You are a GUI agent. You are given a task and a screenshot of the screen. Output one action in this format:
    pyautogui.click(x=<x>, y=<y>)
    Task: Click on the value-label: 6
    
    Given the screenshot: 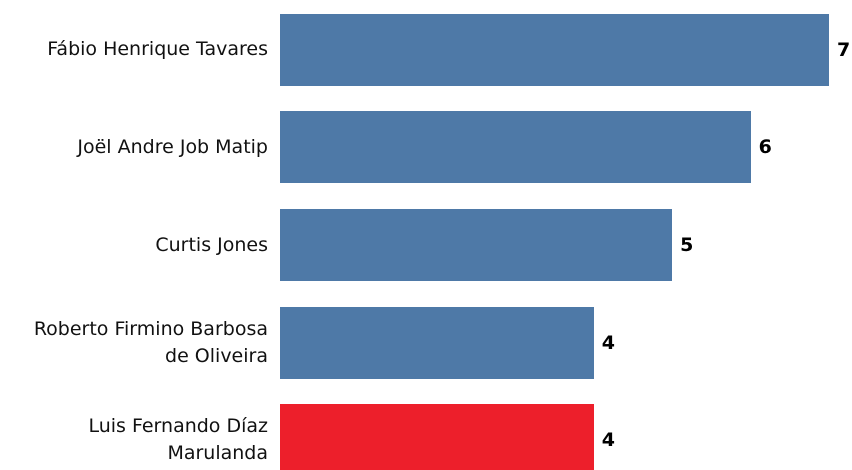 What is the action you would take?
    pyautogui.click(x=765, y=147)
    